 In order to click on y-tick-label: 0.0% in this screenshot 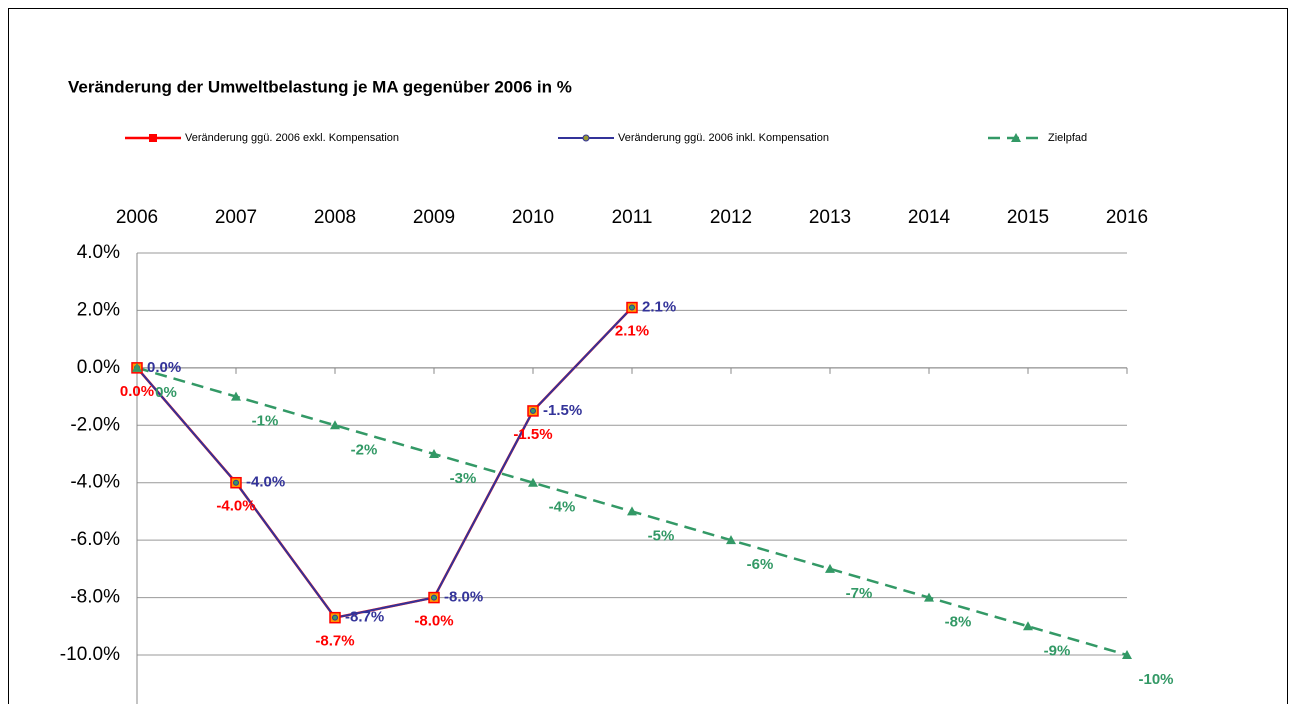, I will do `click(98, 367)`.